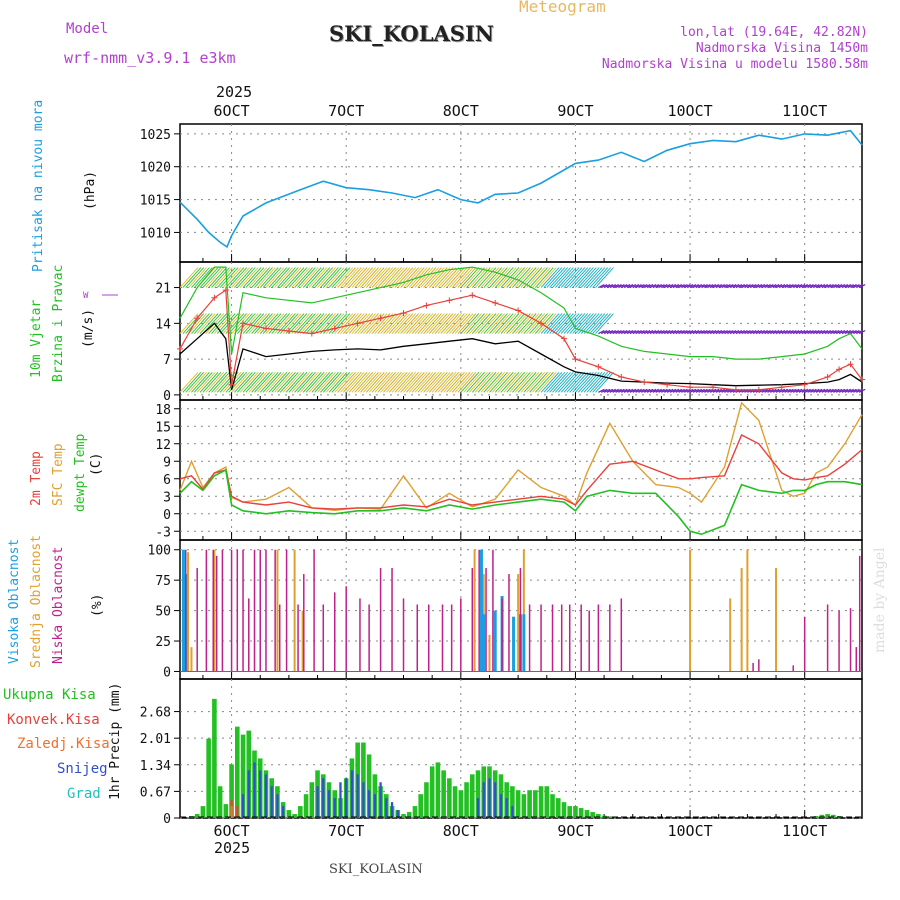  Describe the element at coordinates (521, 502) in the screenshot. I see `dewpoint-line` at that location.